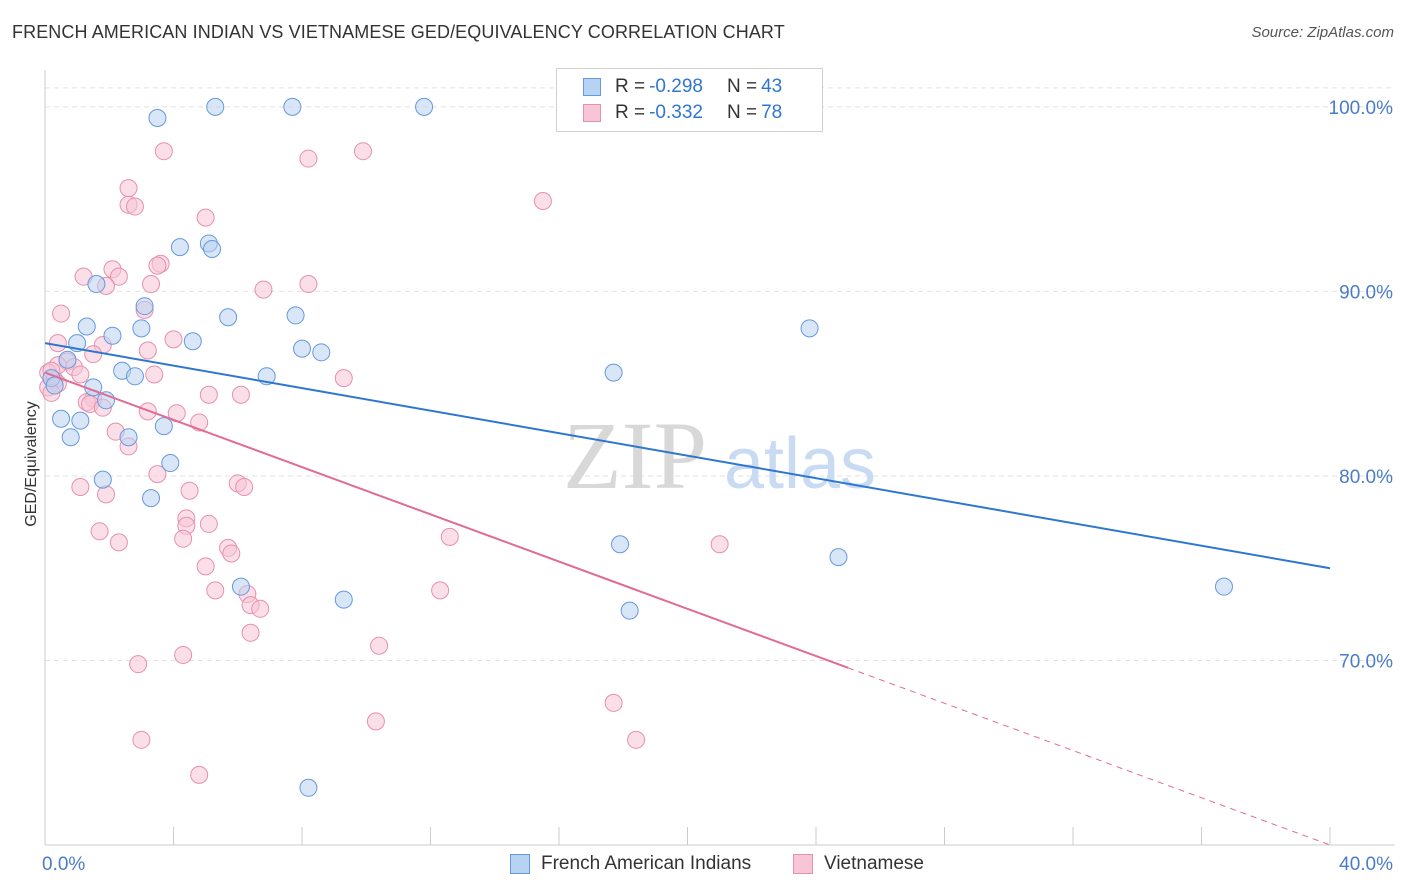  What do you see at coordinates (1366, 477) in the screenshot?
I see `y-tick-label: 80.0%` at bounding box center [1366, 477].